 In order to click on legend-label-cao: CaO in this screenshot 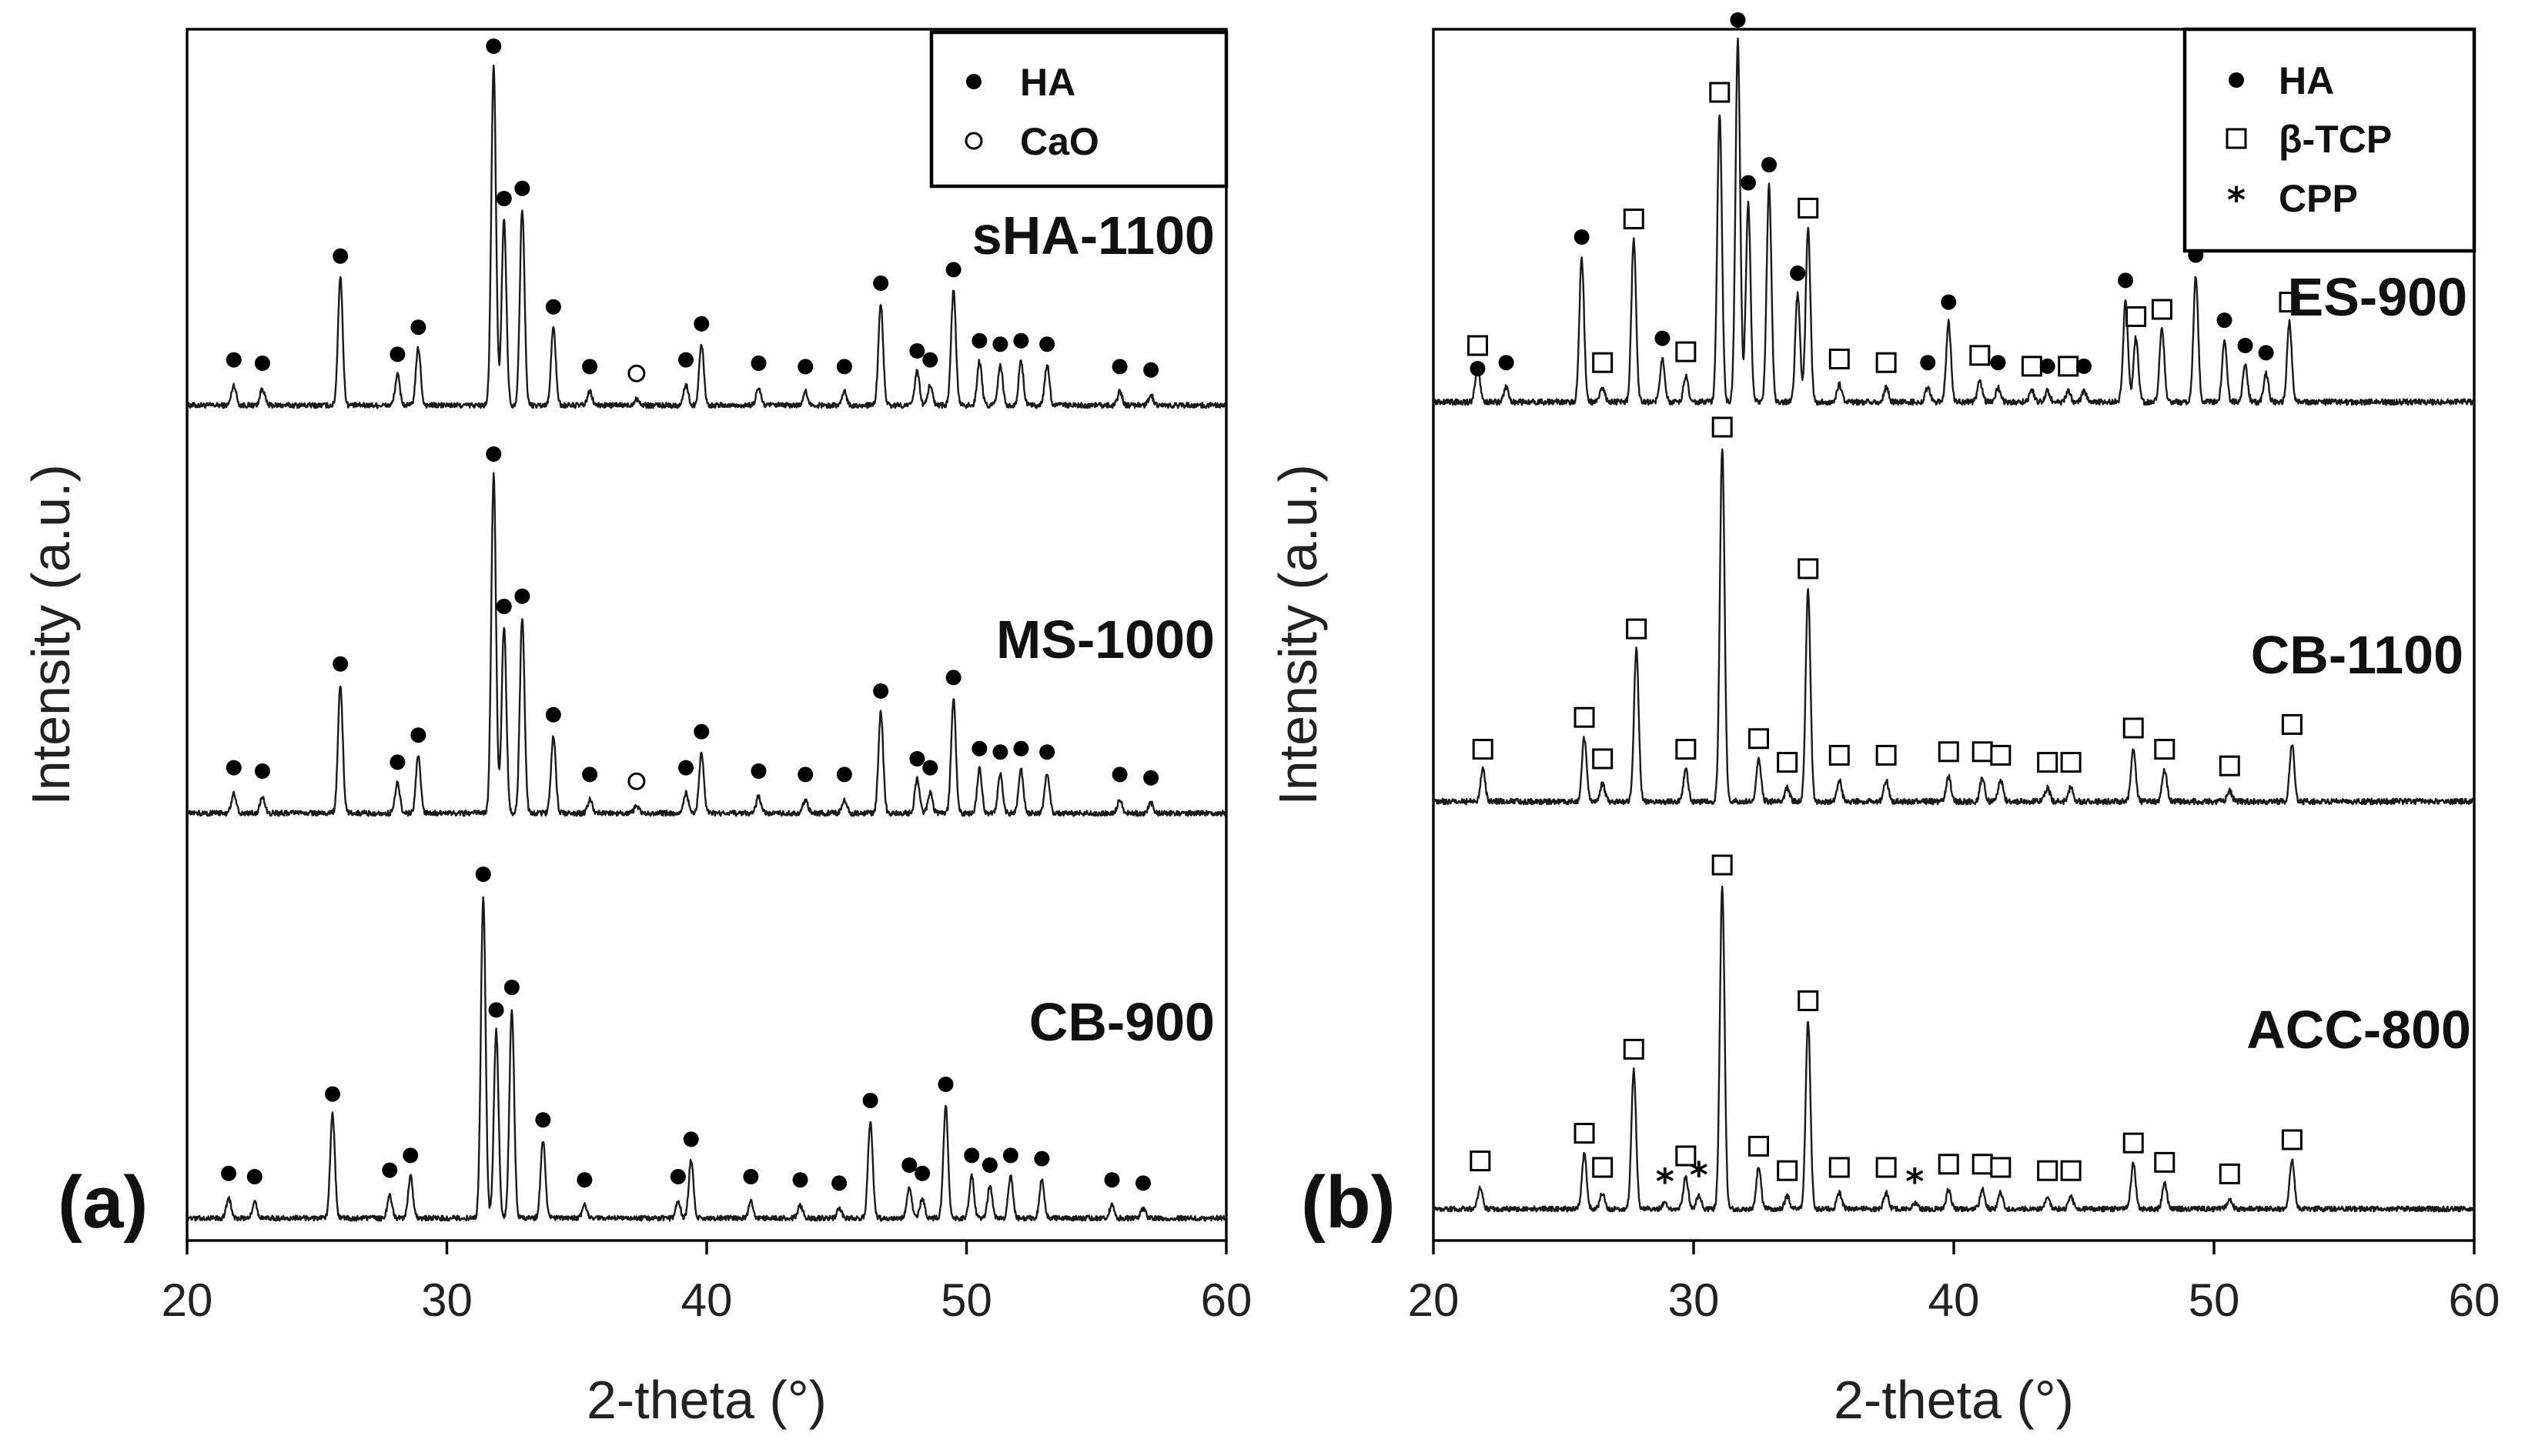, I will do `click(1059, 142)`.